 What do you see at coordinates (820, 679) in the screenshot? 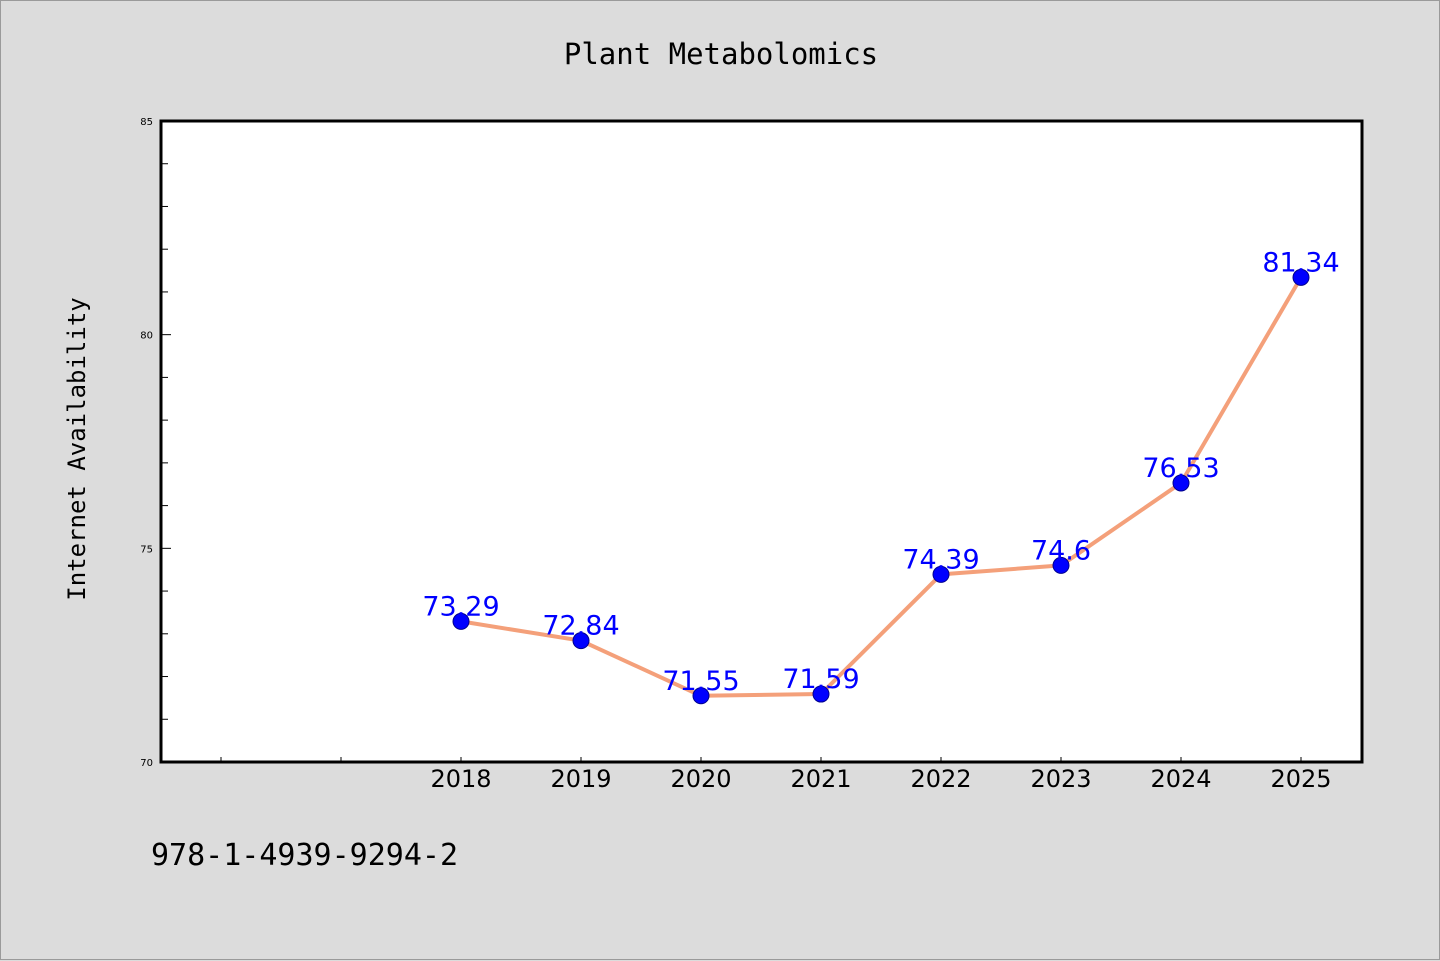
I see `data-label: 71.59` at bounding box center [820, 679].